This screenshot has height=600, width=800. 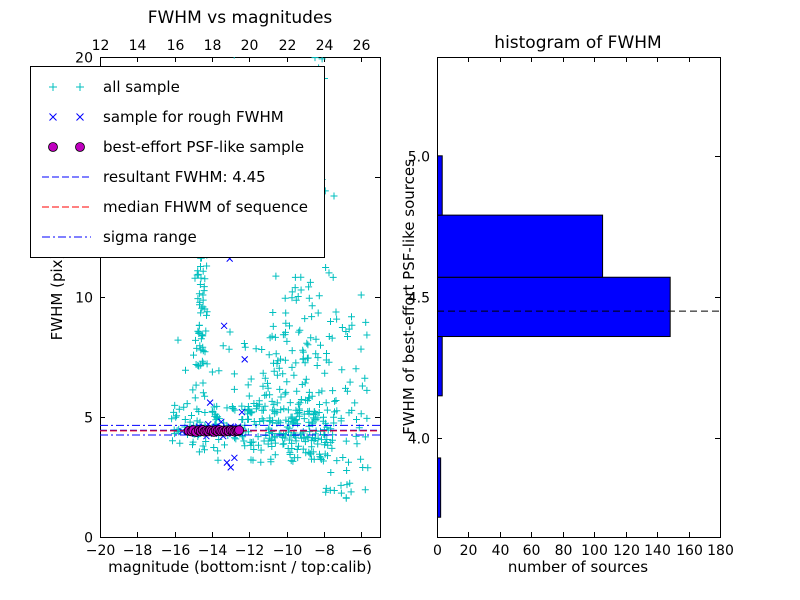 What do you see at coordinates (176, 551) in the screenshot?
I see `x-tick-label: −16` at bounding box center [176, 551].